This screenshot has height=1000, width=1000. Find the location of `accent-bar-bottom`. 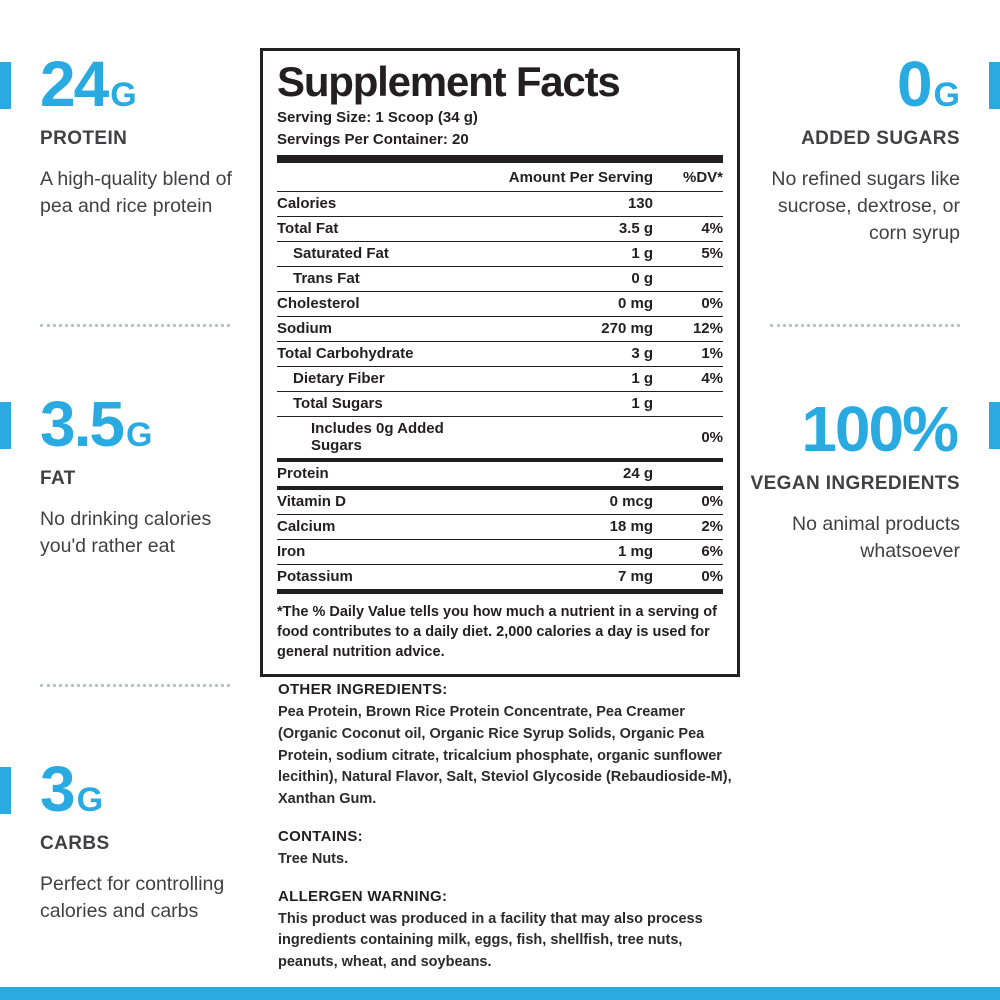

accent-bar-bottom is located at coordinates (500, 993).